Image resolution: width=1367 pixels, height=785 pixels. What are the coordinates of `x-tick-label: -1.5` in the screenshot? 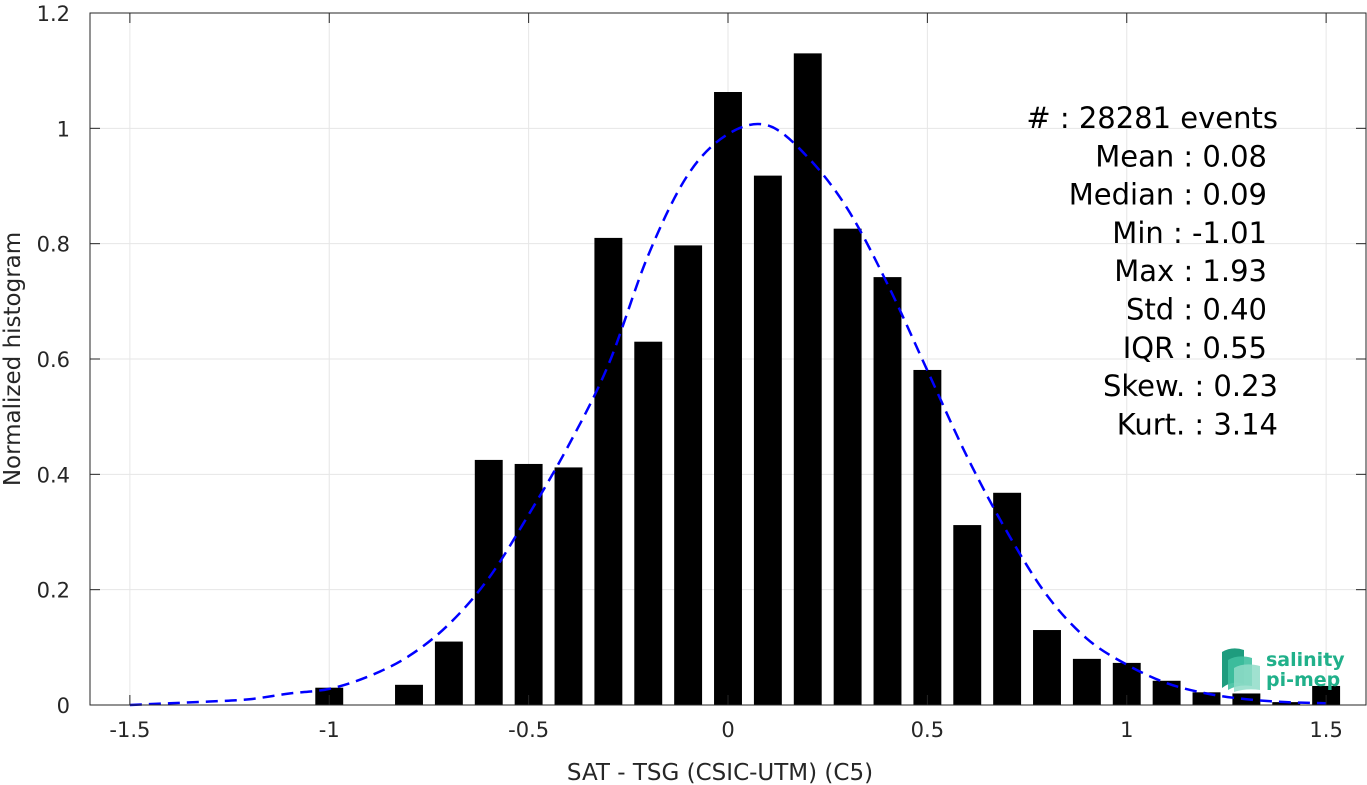 It's located at (129, 730).